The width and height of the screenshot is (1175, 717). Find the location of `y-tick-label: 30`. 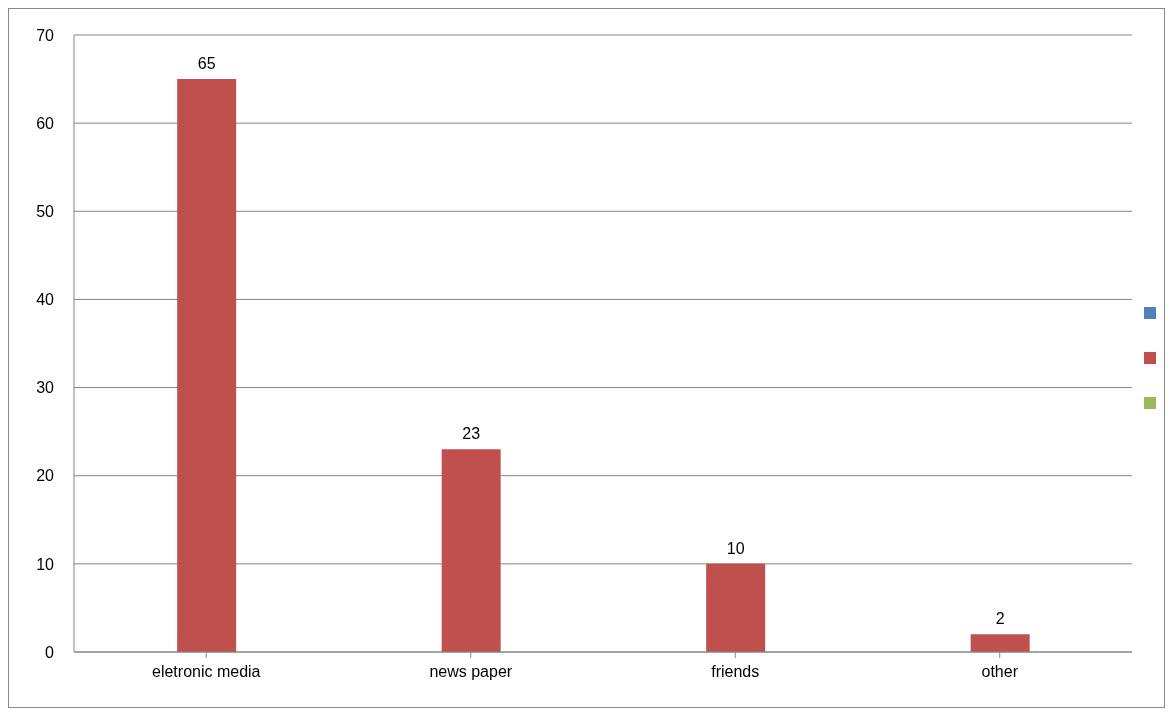

y-tick-label: 30 is located at coordinates (45, 388).